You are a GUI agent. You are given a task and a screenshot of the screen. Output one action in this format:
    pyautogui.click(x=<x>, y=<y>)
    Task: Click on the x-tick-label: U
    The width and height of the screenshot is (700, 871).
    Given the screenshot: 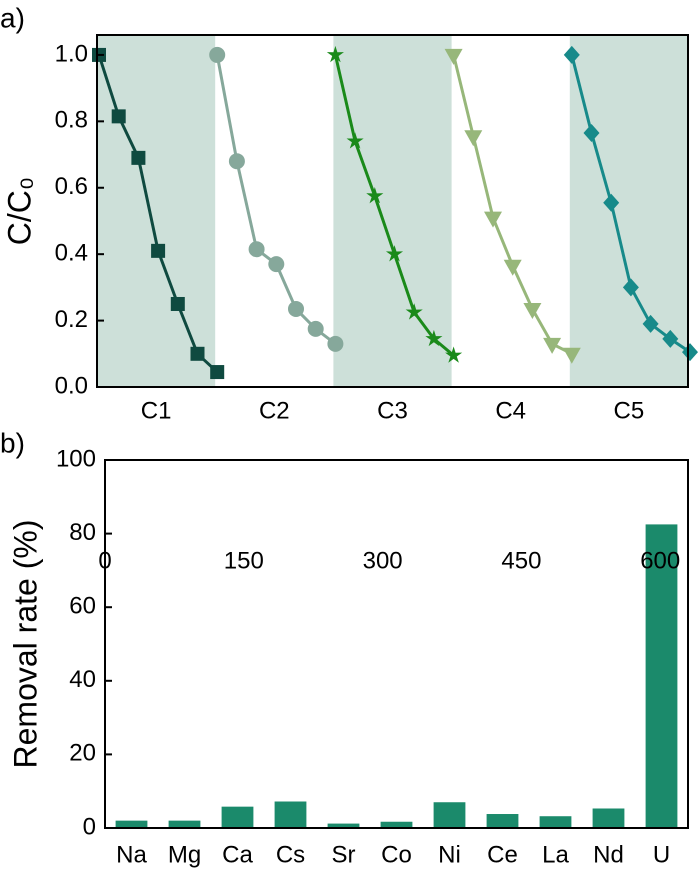 What is the action you would take?
    pyautogui.click(x=661, y=854)
    